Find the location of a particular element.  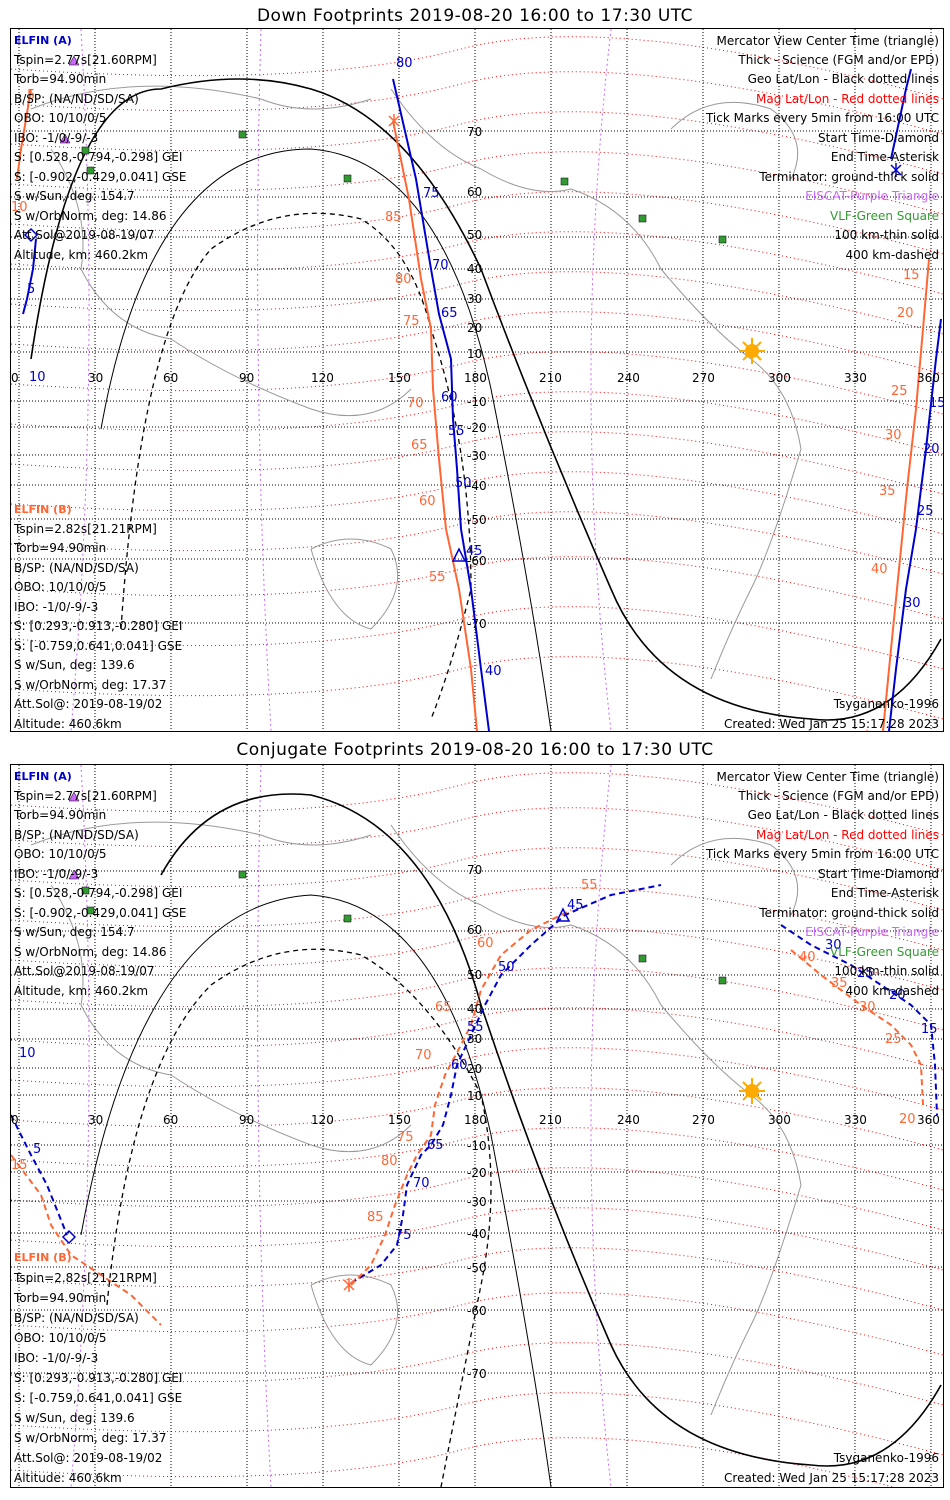

elfin-b-tspin: Tspin=2.82s[21.21RPM] is located at coordinates (85, 529).